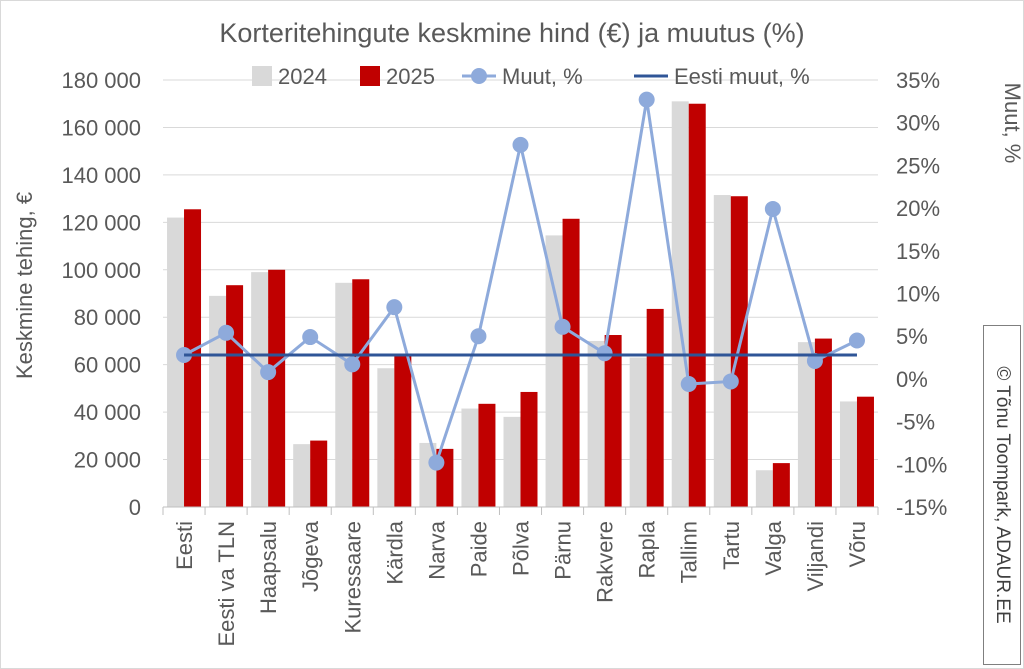 The image size is (1024, 669). I want to click on x-tick-label: Põlva, so click(521, 548).